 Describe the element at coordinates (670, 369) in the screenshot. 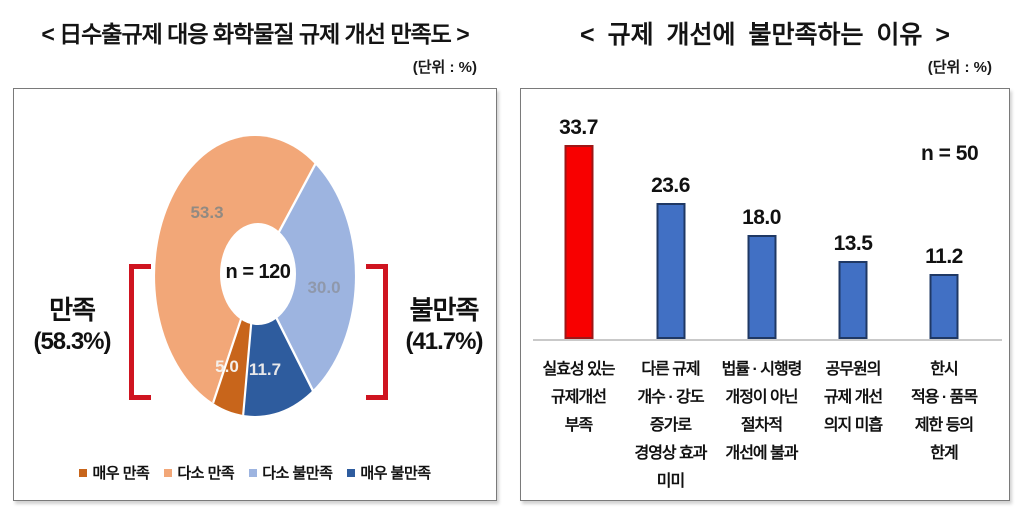

I see `category-label-line: 다른 규제` at that location.